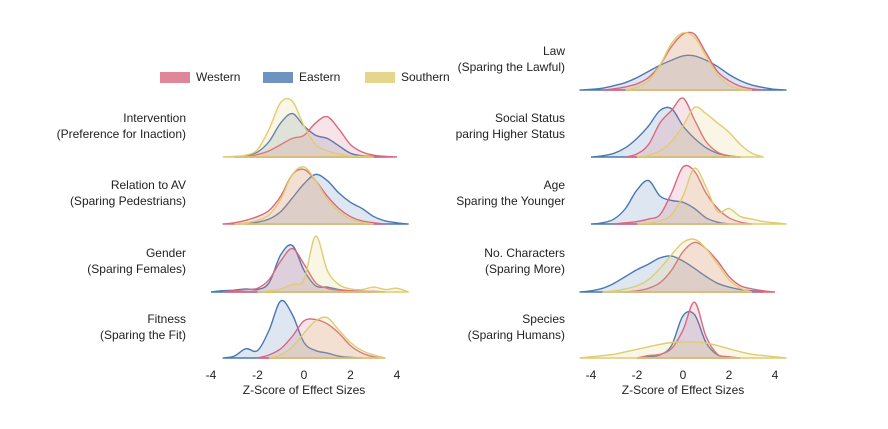  What do you see at coordinates (543, 319) in the screenshot?
I see `row-label: Species` at bounding box center [543, 319].